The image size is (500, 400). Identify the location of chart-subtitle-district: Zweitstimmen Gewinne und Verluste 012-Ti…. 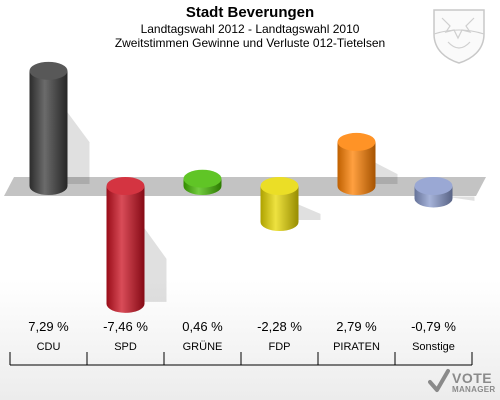
(250, 43).